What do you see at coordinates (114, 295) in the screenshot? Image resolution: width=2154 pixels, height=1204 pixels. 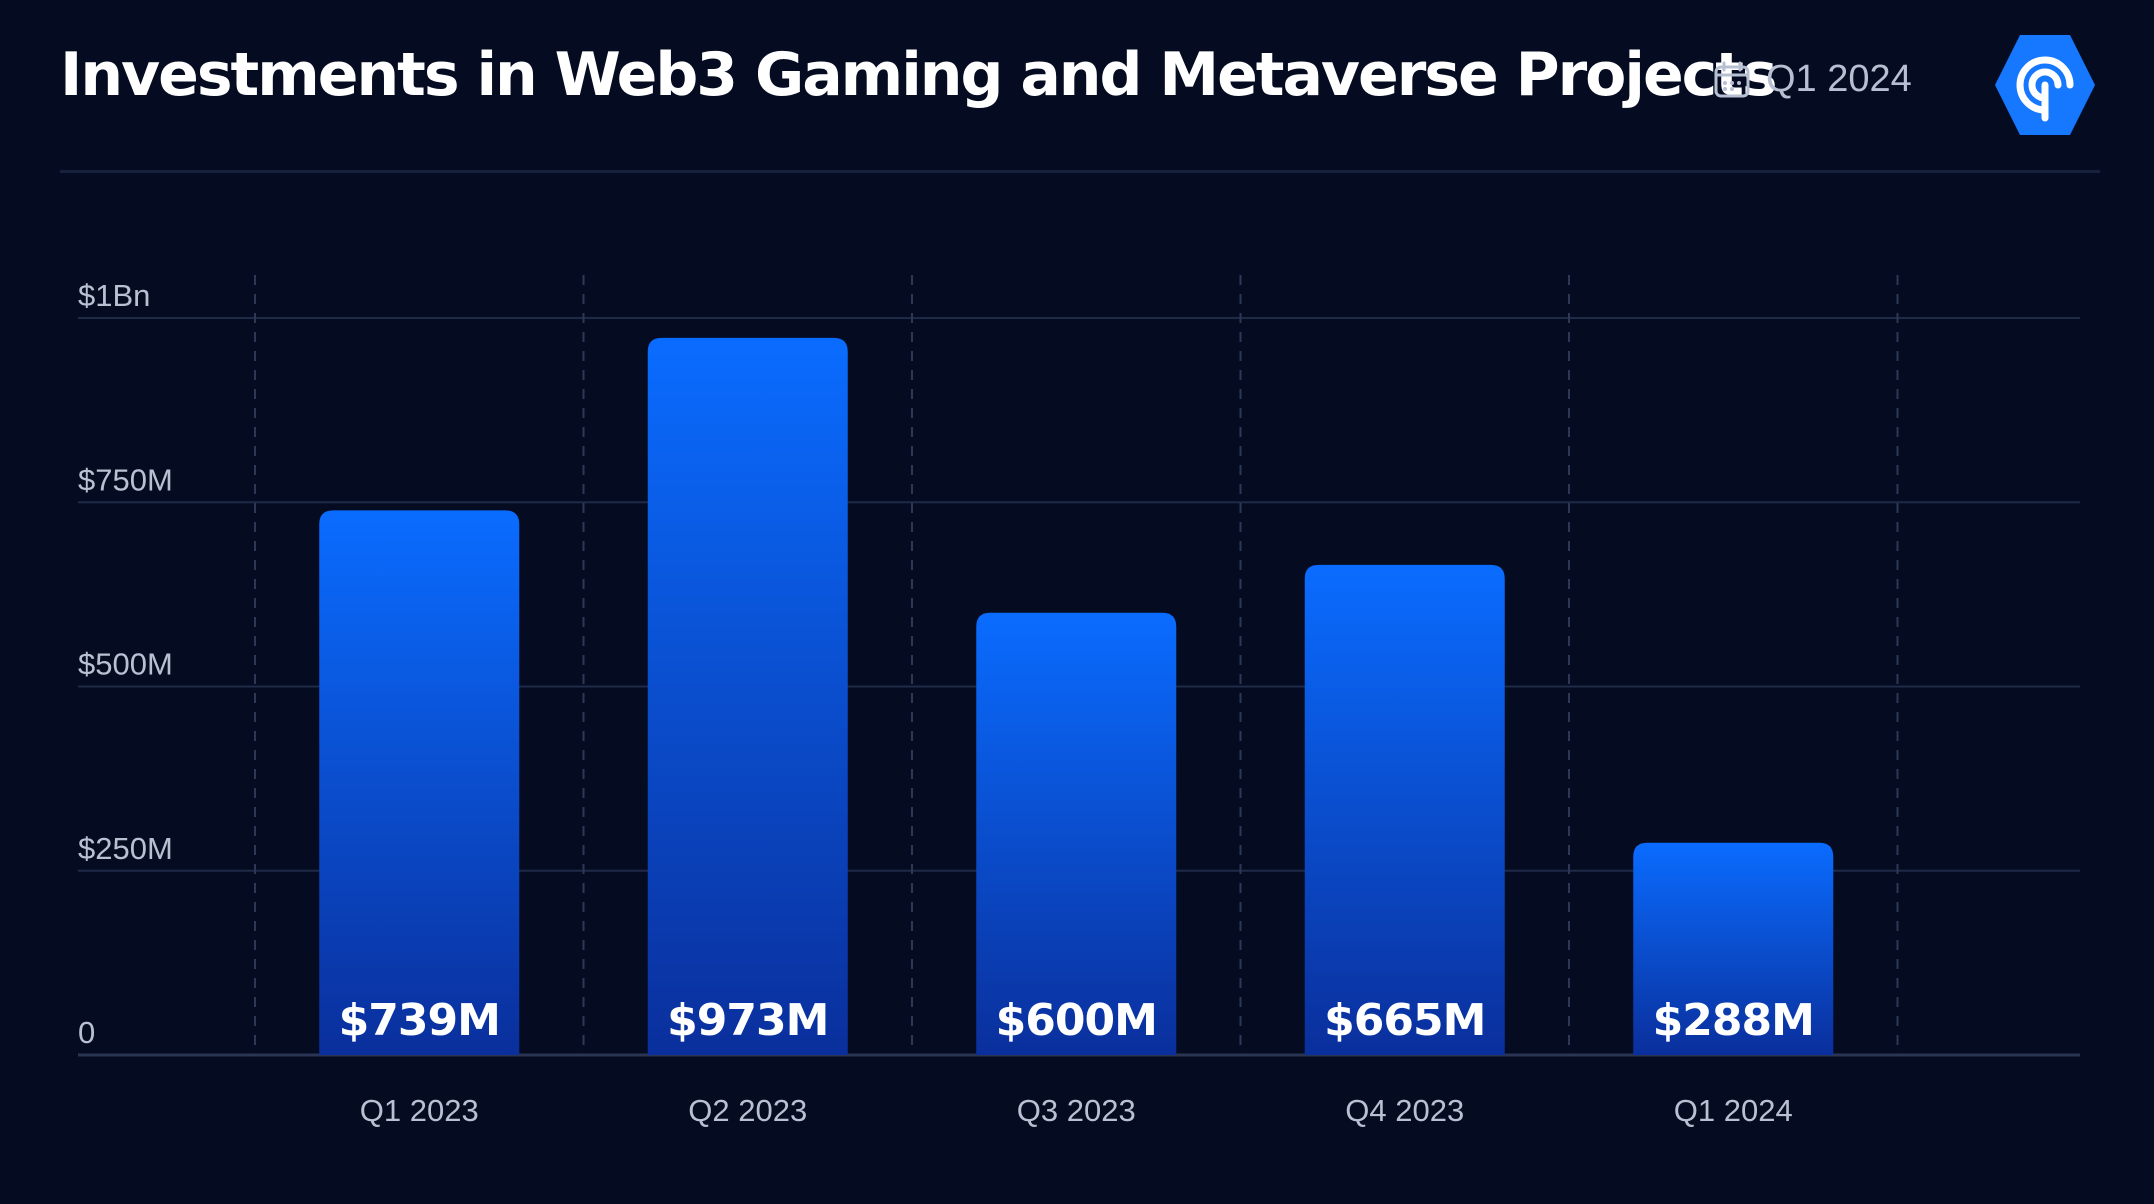 I see `y-tick-label: $1Bn` at bounding box center [114, 295].